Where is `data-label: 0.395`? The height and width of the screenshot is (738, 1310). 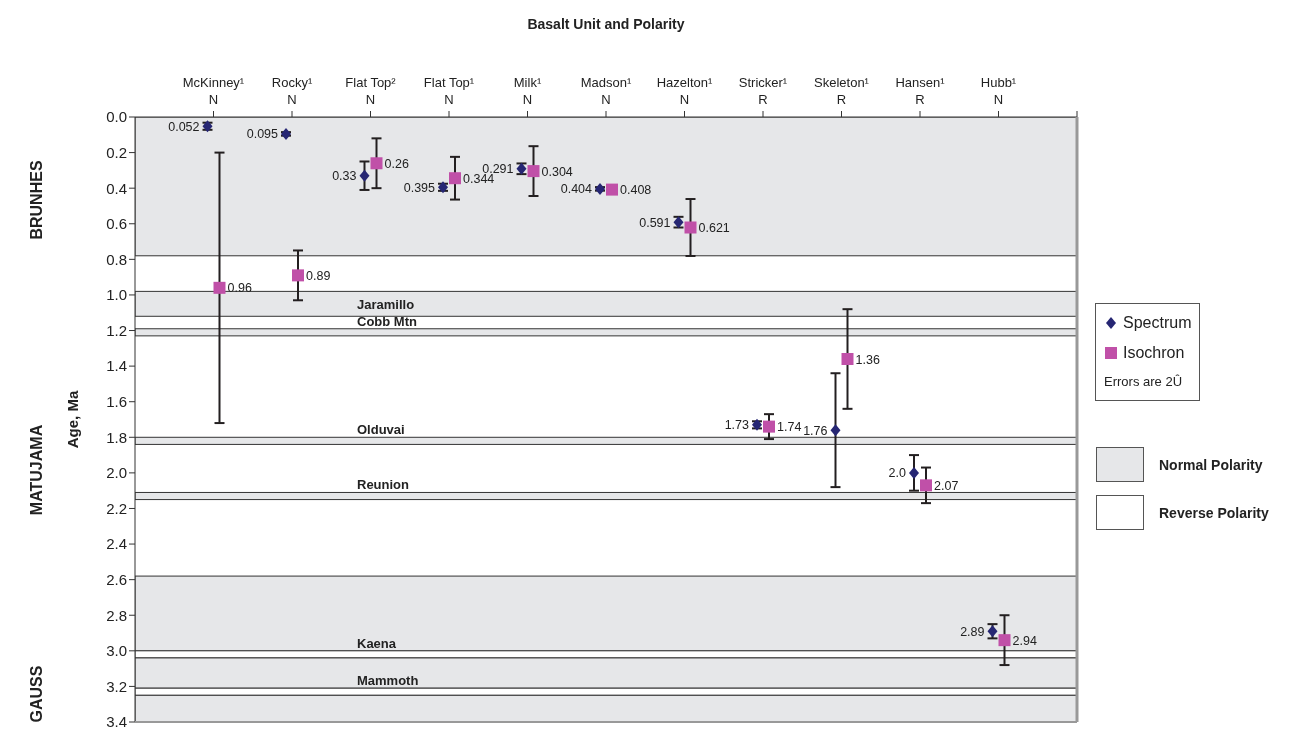 data-label: 0.395 is located at coordinates (419, 187).